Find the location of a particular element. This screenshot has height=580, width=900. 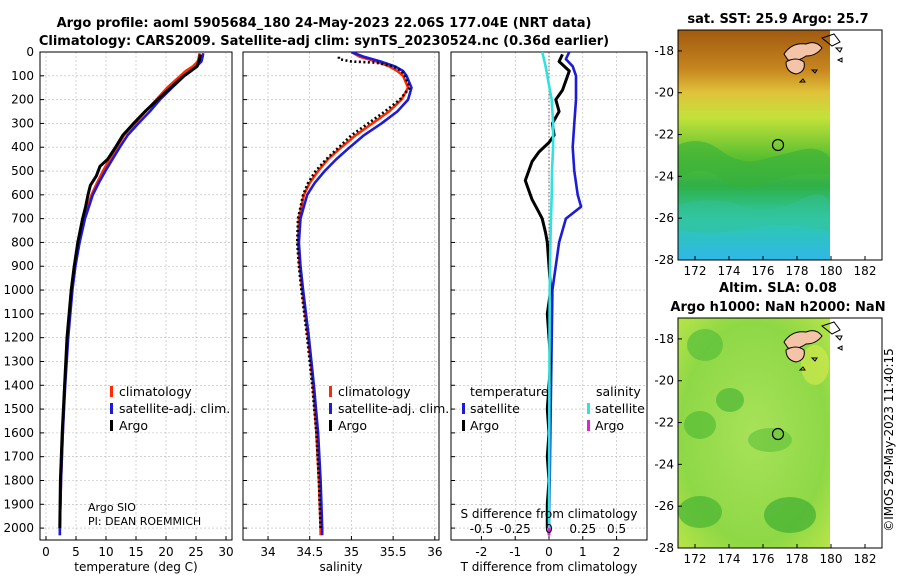

depth-tick-label: 1300 is located at coordinates (18, 361).